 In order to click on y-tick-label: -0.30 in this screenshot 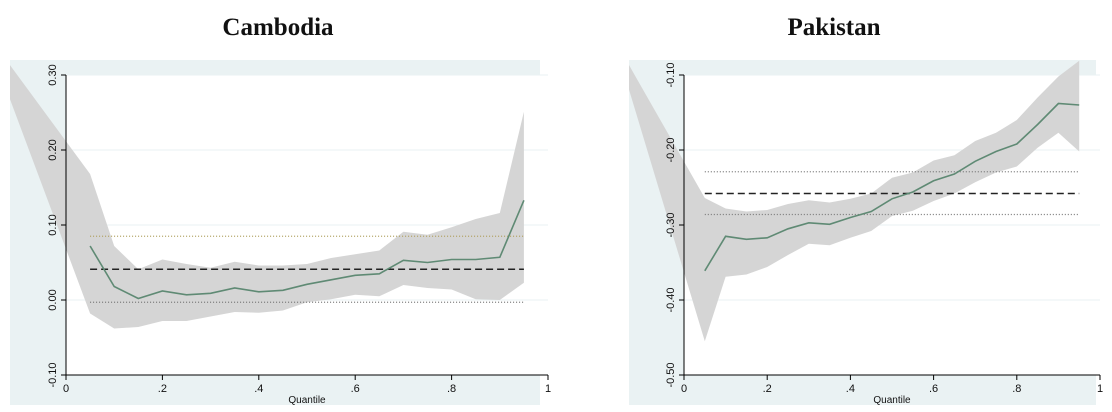, I will do `click(671, 224)`.